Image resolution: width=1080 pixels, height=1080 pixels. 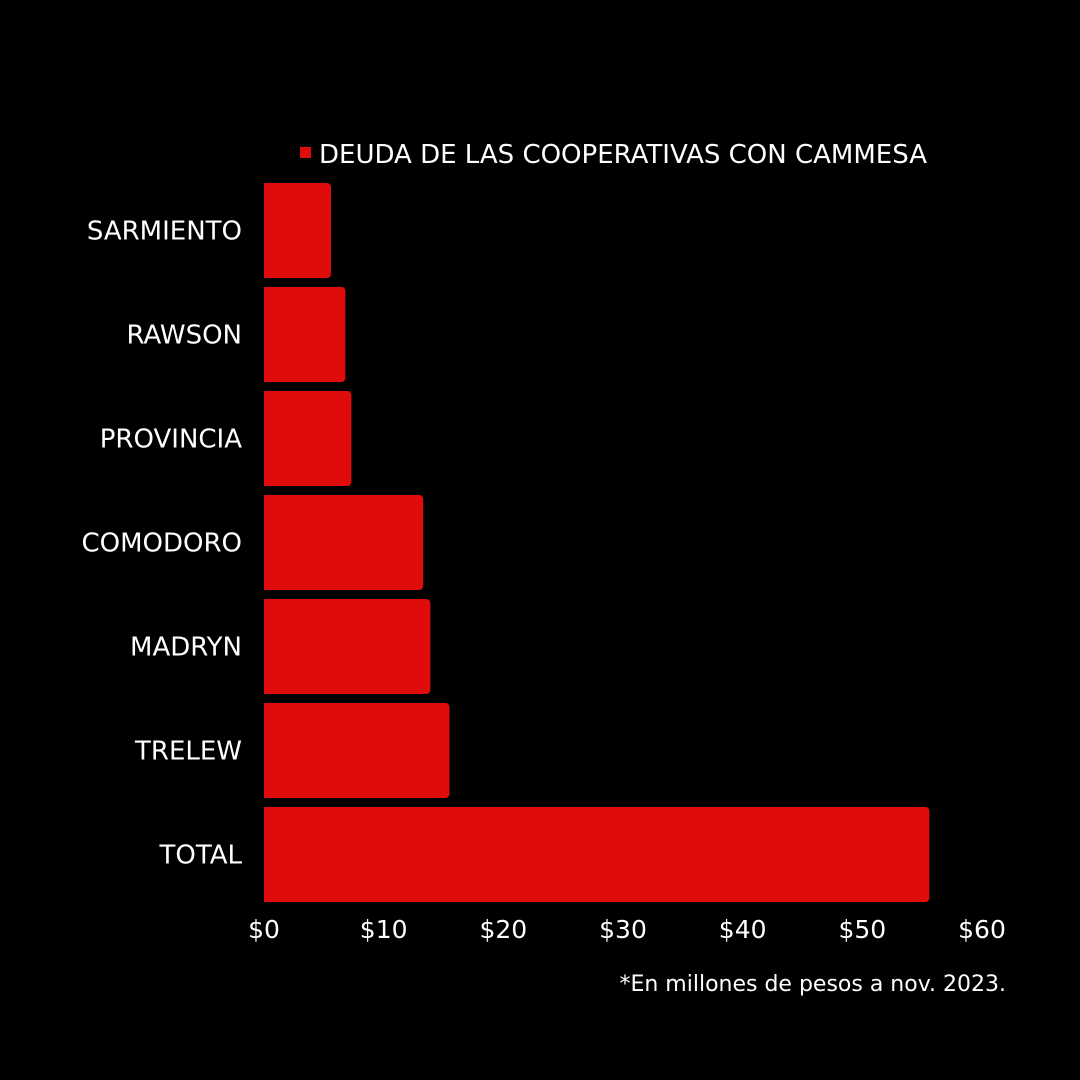 What do you see at coordinates (267, 230) in the screenshot?
I see `bar-base-sarmiento` at bounding box center [267, 230].